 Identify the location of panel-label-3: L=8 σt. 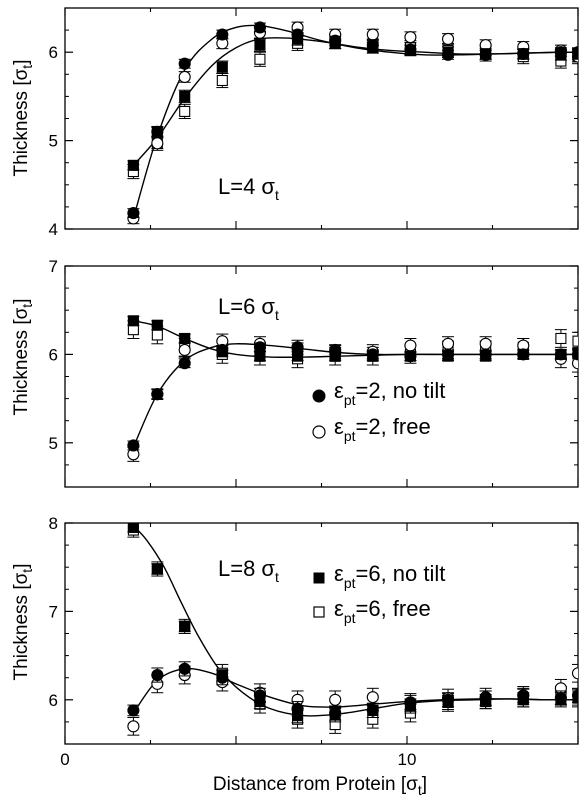
(248, 570).